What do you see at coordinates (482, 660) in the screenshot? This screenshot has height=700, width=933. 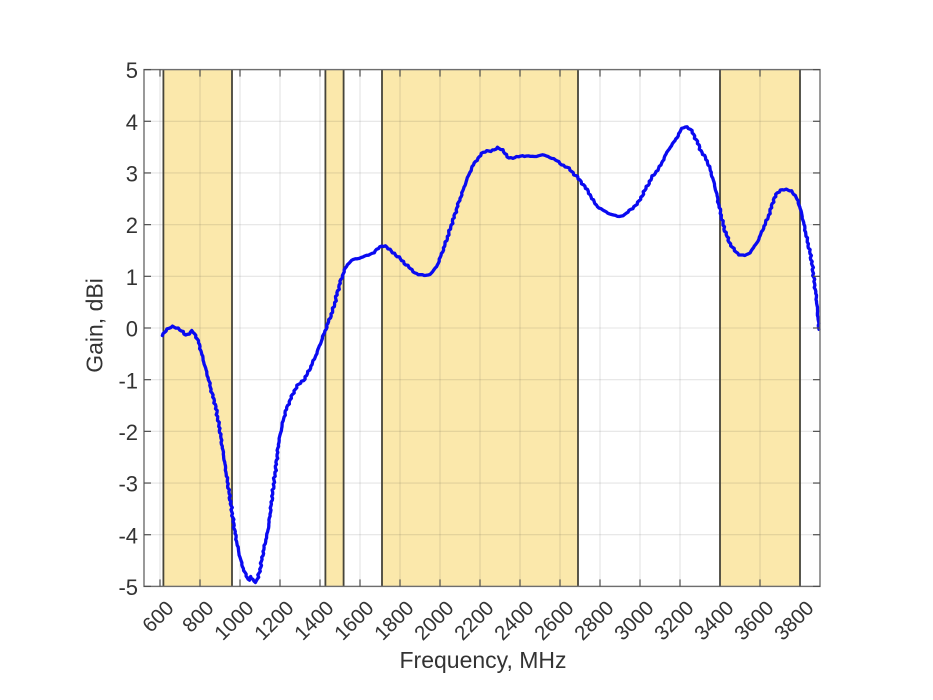 I see `svg-text: Frequency, MHz` at bounding box center [482, 660].